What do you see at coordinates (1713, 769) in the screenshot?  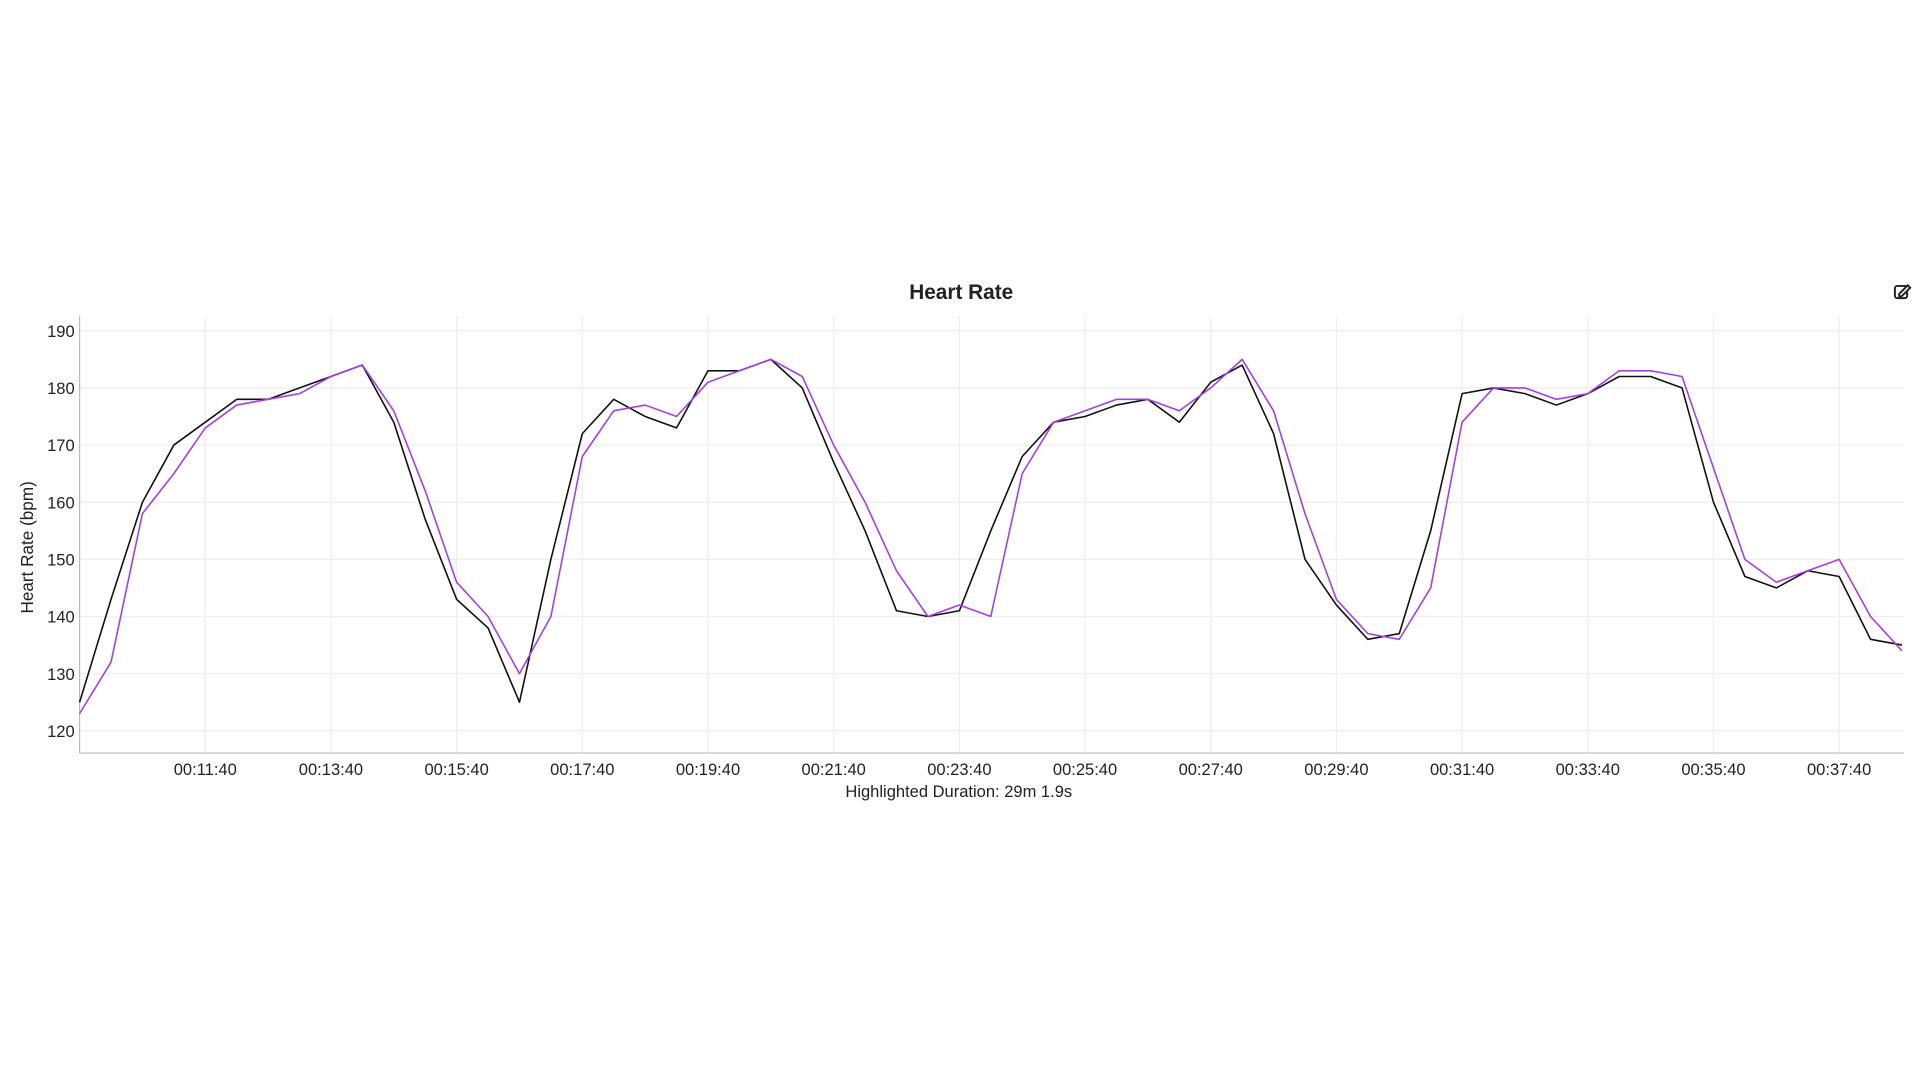 I see `x-tick-label: 00:35:40` at bounding box center [1713, 769].